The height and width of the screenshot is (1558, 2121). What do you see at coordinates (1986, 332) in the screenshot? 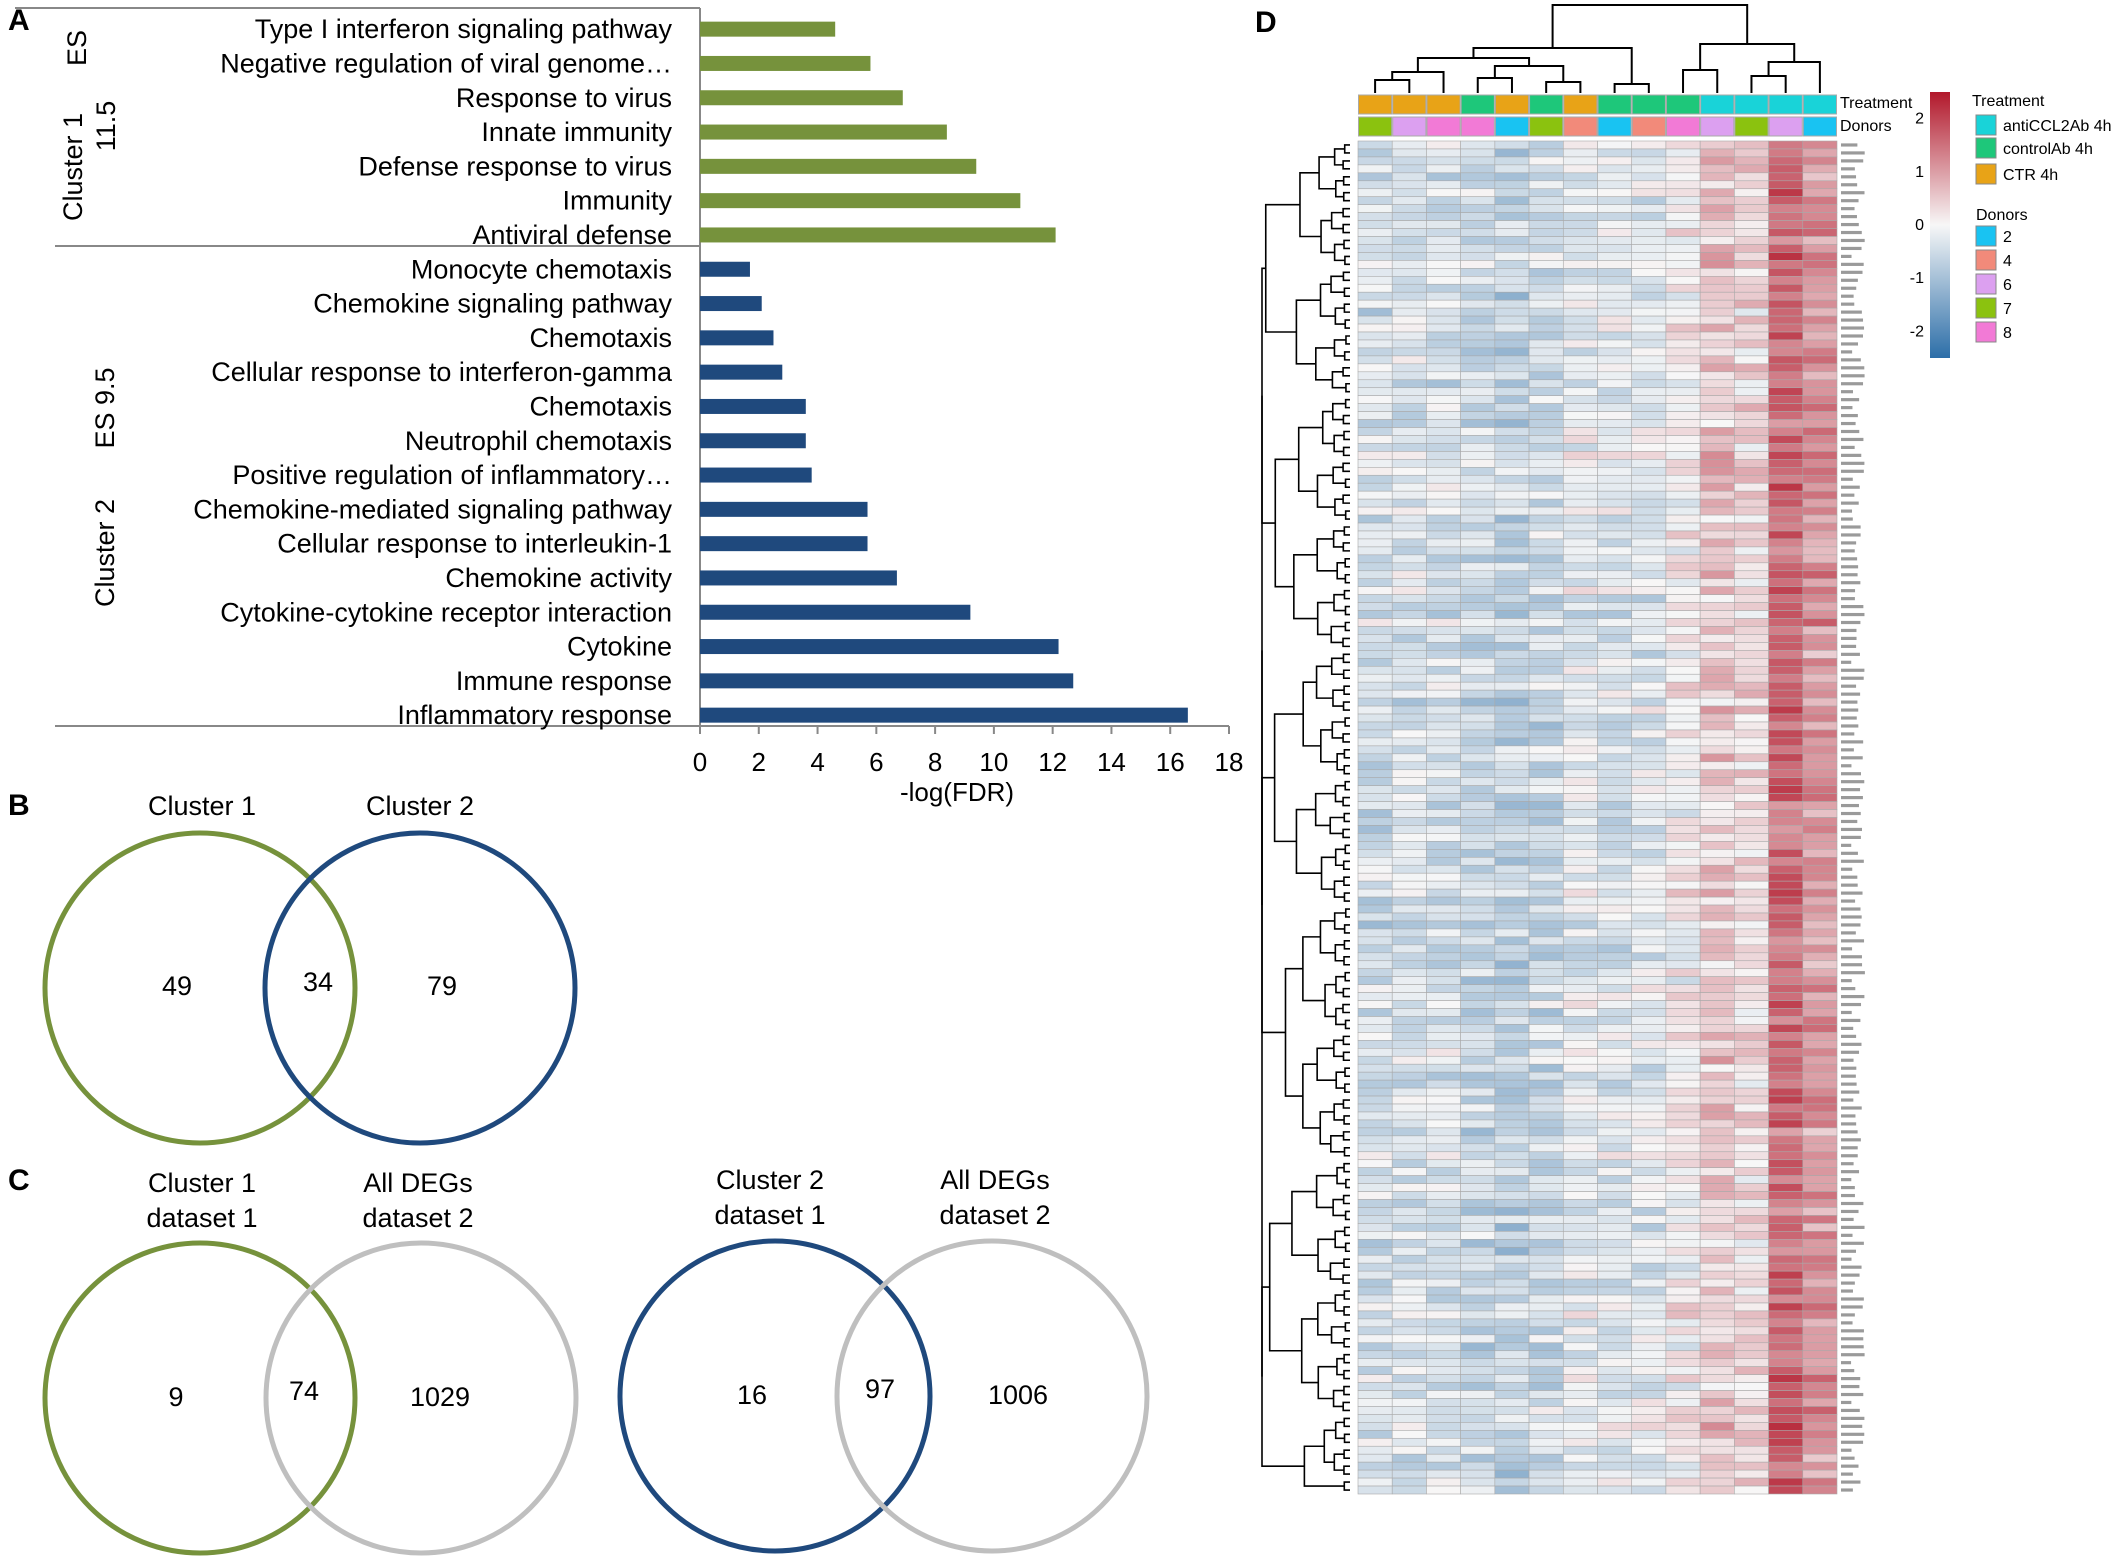
I see `legend-donor8-swatch` at bounding box center [1986, 332].